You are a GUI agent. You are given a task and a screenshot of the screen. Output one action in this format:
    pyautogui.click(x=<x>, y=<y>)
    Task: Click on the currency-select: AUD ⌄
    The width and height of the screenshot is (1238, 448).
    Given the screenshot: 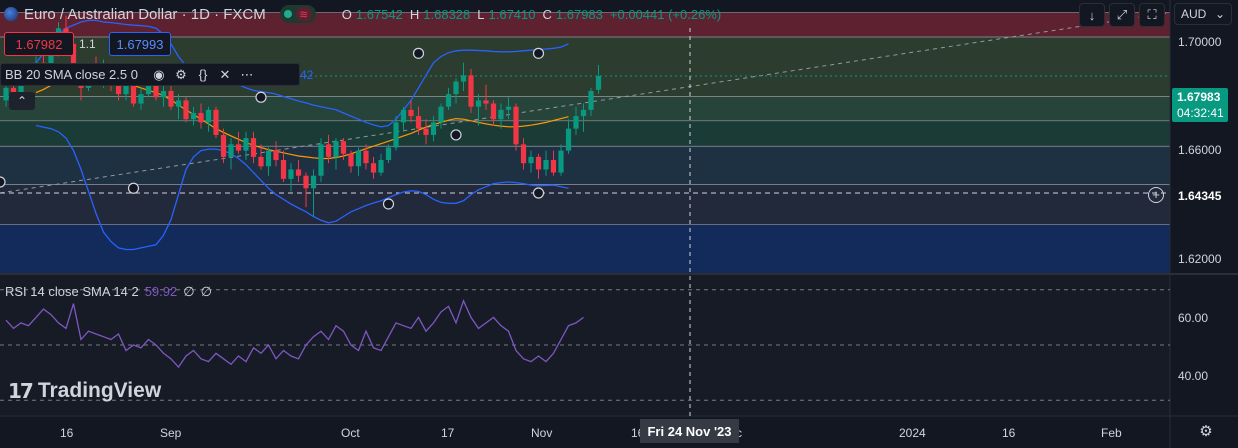 What is the action you would take?
    pyautogui.click(x=1203, y=14)
    